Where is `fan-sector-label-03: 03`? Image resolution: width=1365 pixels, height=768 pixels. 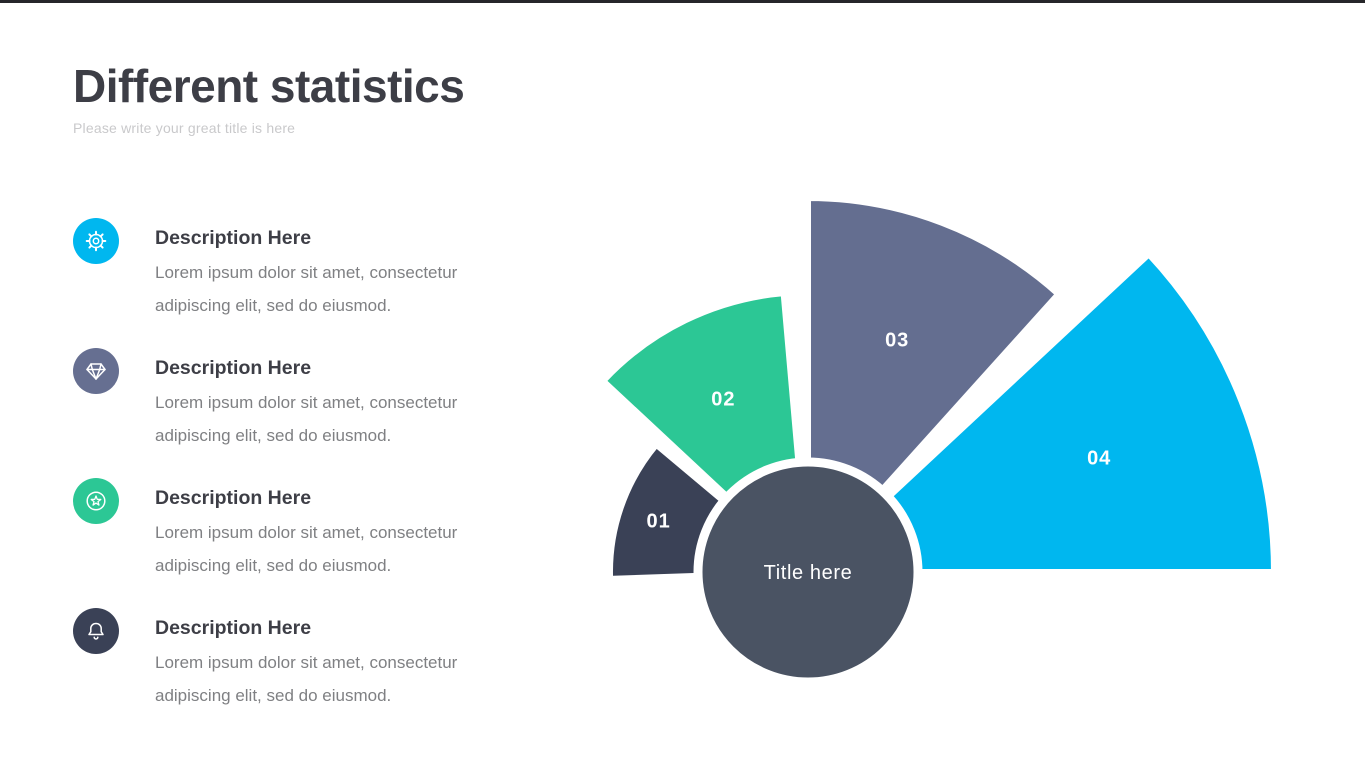
fan-sector-label-03: 03 is located at coordinates (897, 341).